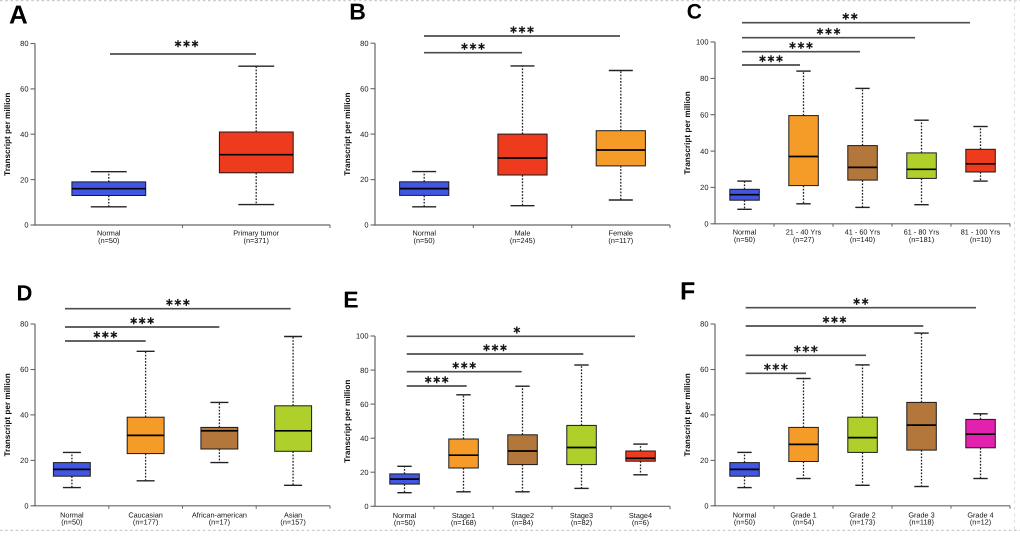  Describe the element at coordinates (621, 233) in the screenshot. I see `svg-text: Female` at that location.